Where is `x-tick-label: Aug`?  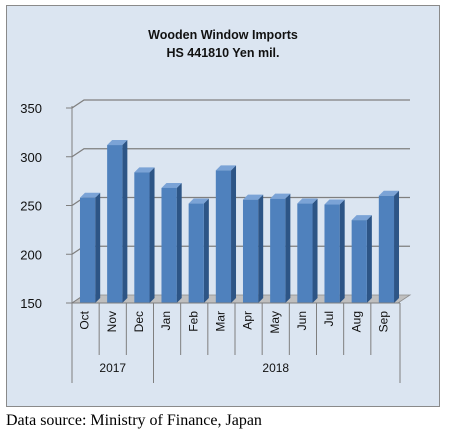 x-tick-label: Aug is located at coordinates (356, 321).